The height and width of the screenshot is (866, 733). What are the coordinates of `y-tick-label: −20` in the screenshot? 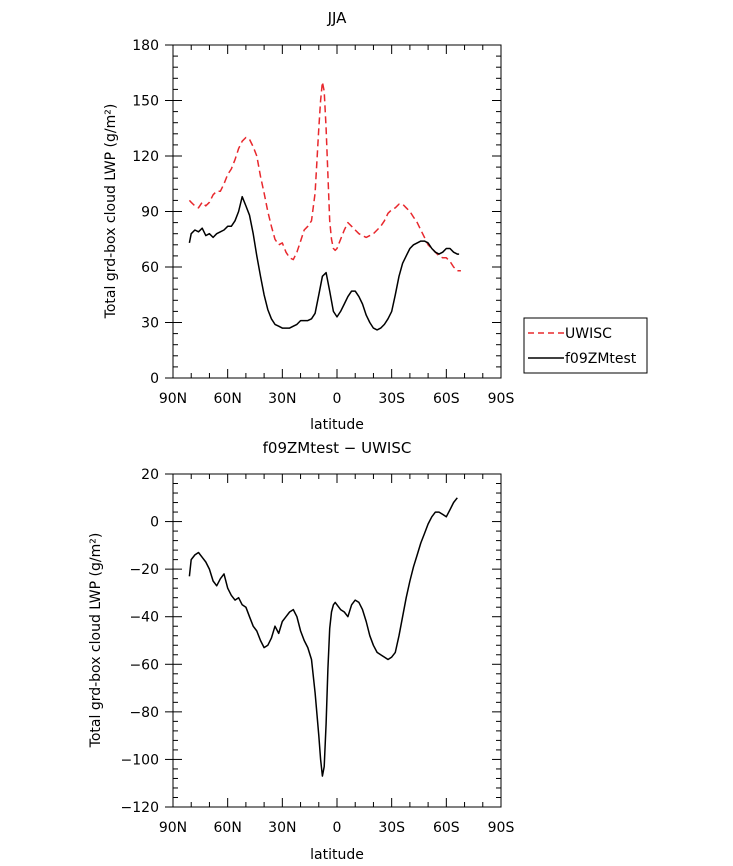 It's located at (144, 570).